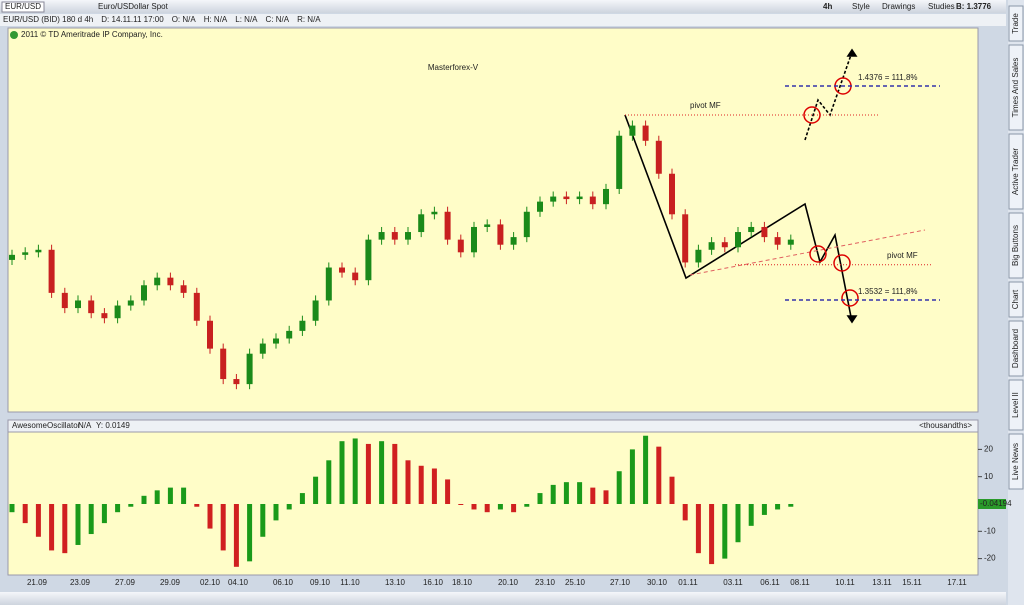 Image resolution: width=1024 pixels, height=605 pixels. What do you see at coordinates (278, 19) in the screenshot?
I see `info-item: C: N/A` at bounding box center [278, 19].